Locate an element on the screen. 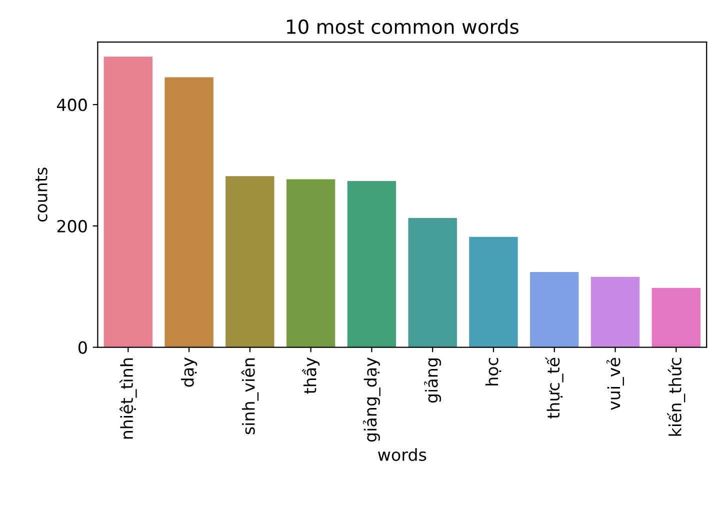 The image size is (708, 507). x-tick-label: thầy is located at coordinates (311, 376).